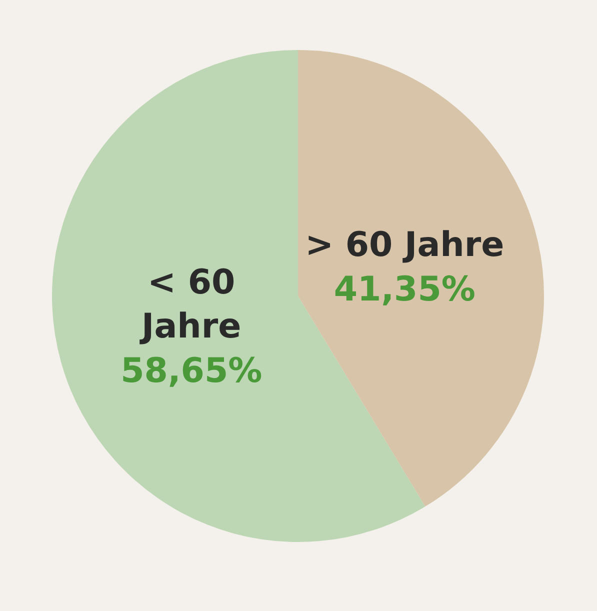 The height and width of the screenshot is (611, 597). Describe the element at coordinates (404, 245) in the screenshot. I see `slice-label: > 60 Jahre` at that location.